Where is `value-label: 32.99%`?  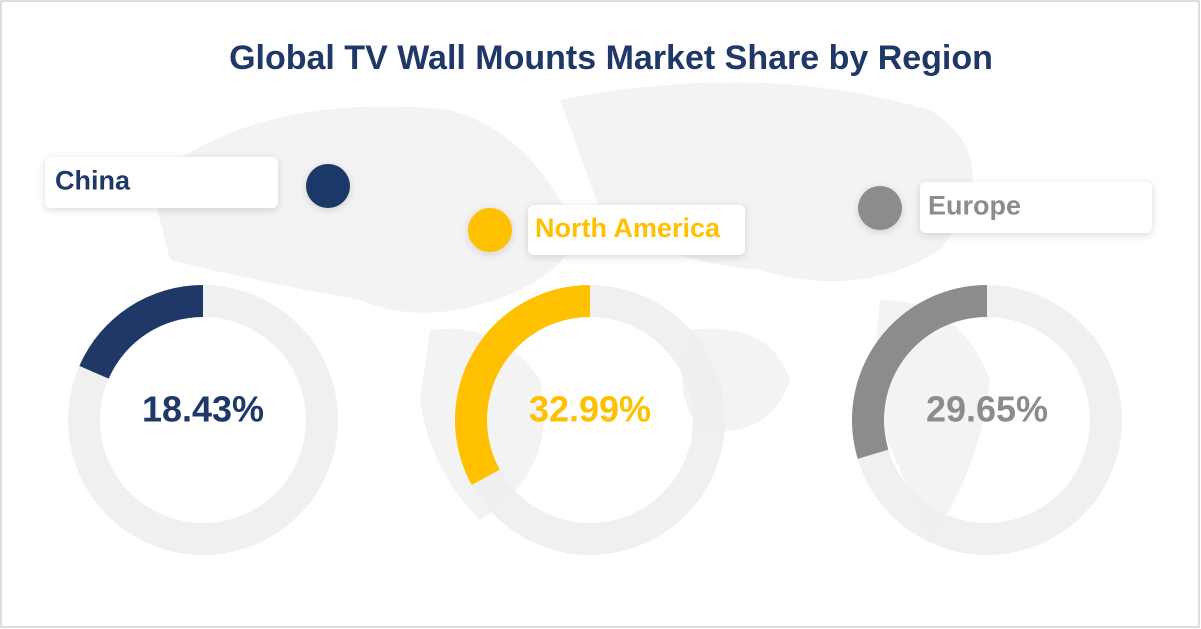
value-label: 32.99% is located at coordinates (590, 409).